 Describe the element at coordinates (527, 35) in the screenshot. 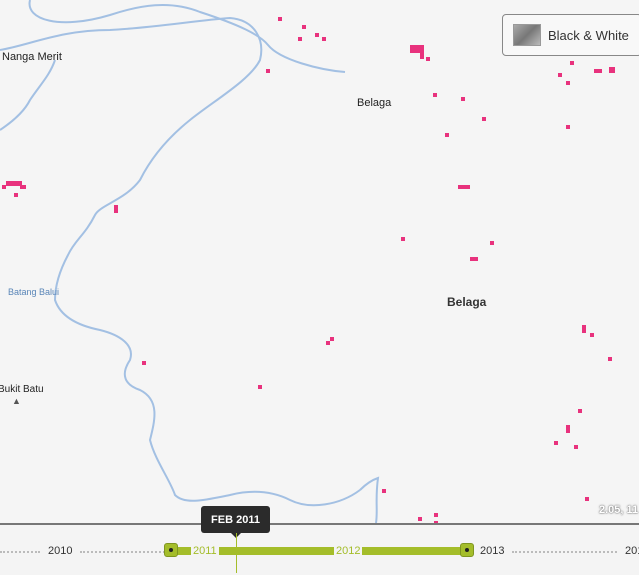

I see `basemap-thumbnail-icon` at that location.